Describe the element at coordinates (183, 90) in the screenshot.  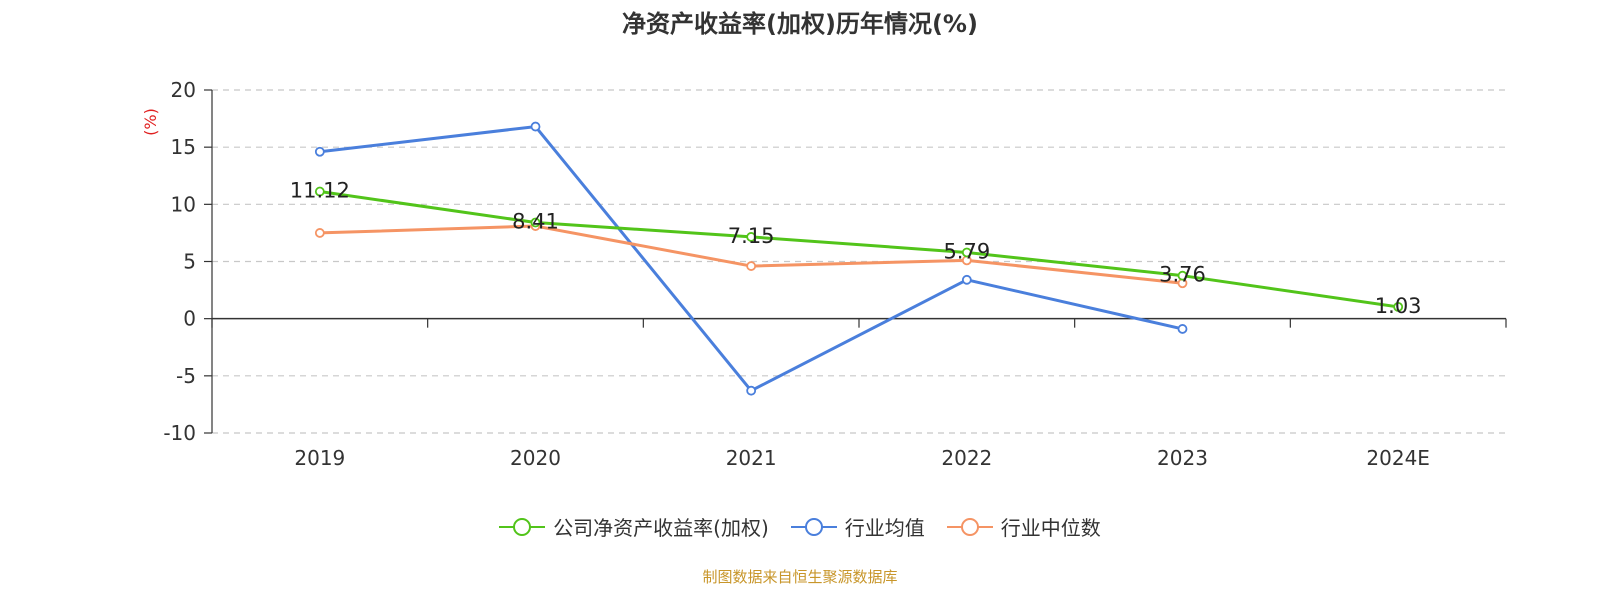
I see `y-tick-label: 20` at that location.